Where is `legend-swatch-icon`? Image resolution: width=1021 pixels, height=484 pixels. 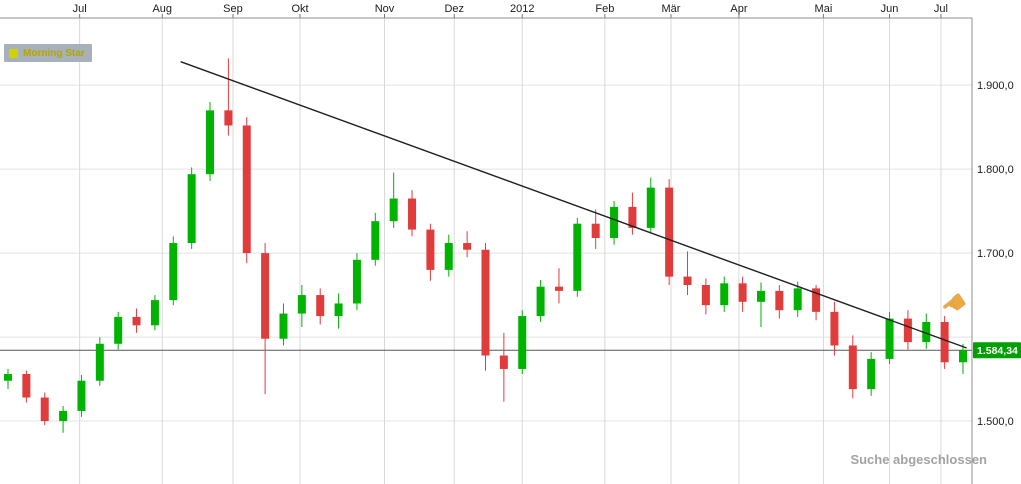 legend-swatch-icon is located at coordinates (13, 53).